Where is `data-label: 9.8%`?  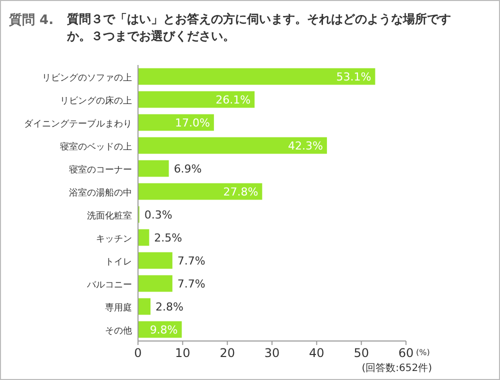
data-label: 9.8% is located at coordinates (164, 330).